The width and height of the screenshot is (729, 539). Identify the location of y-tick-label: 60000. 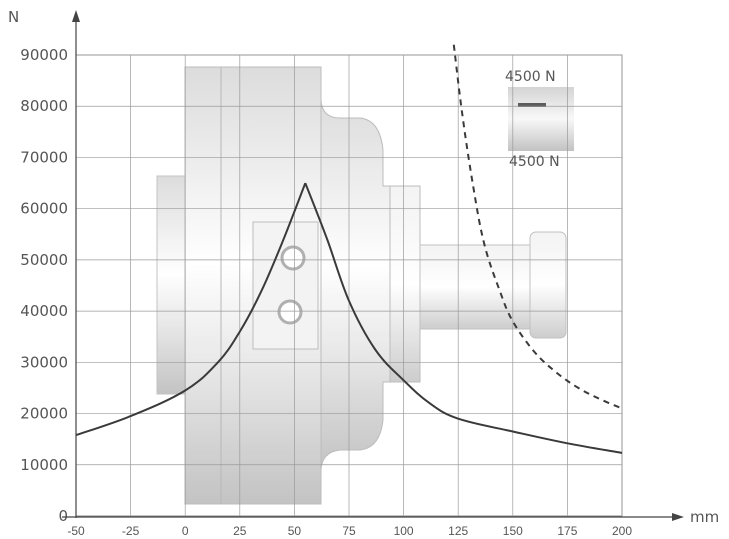
(44, 209).